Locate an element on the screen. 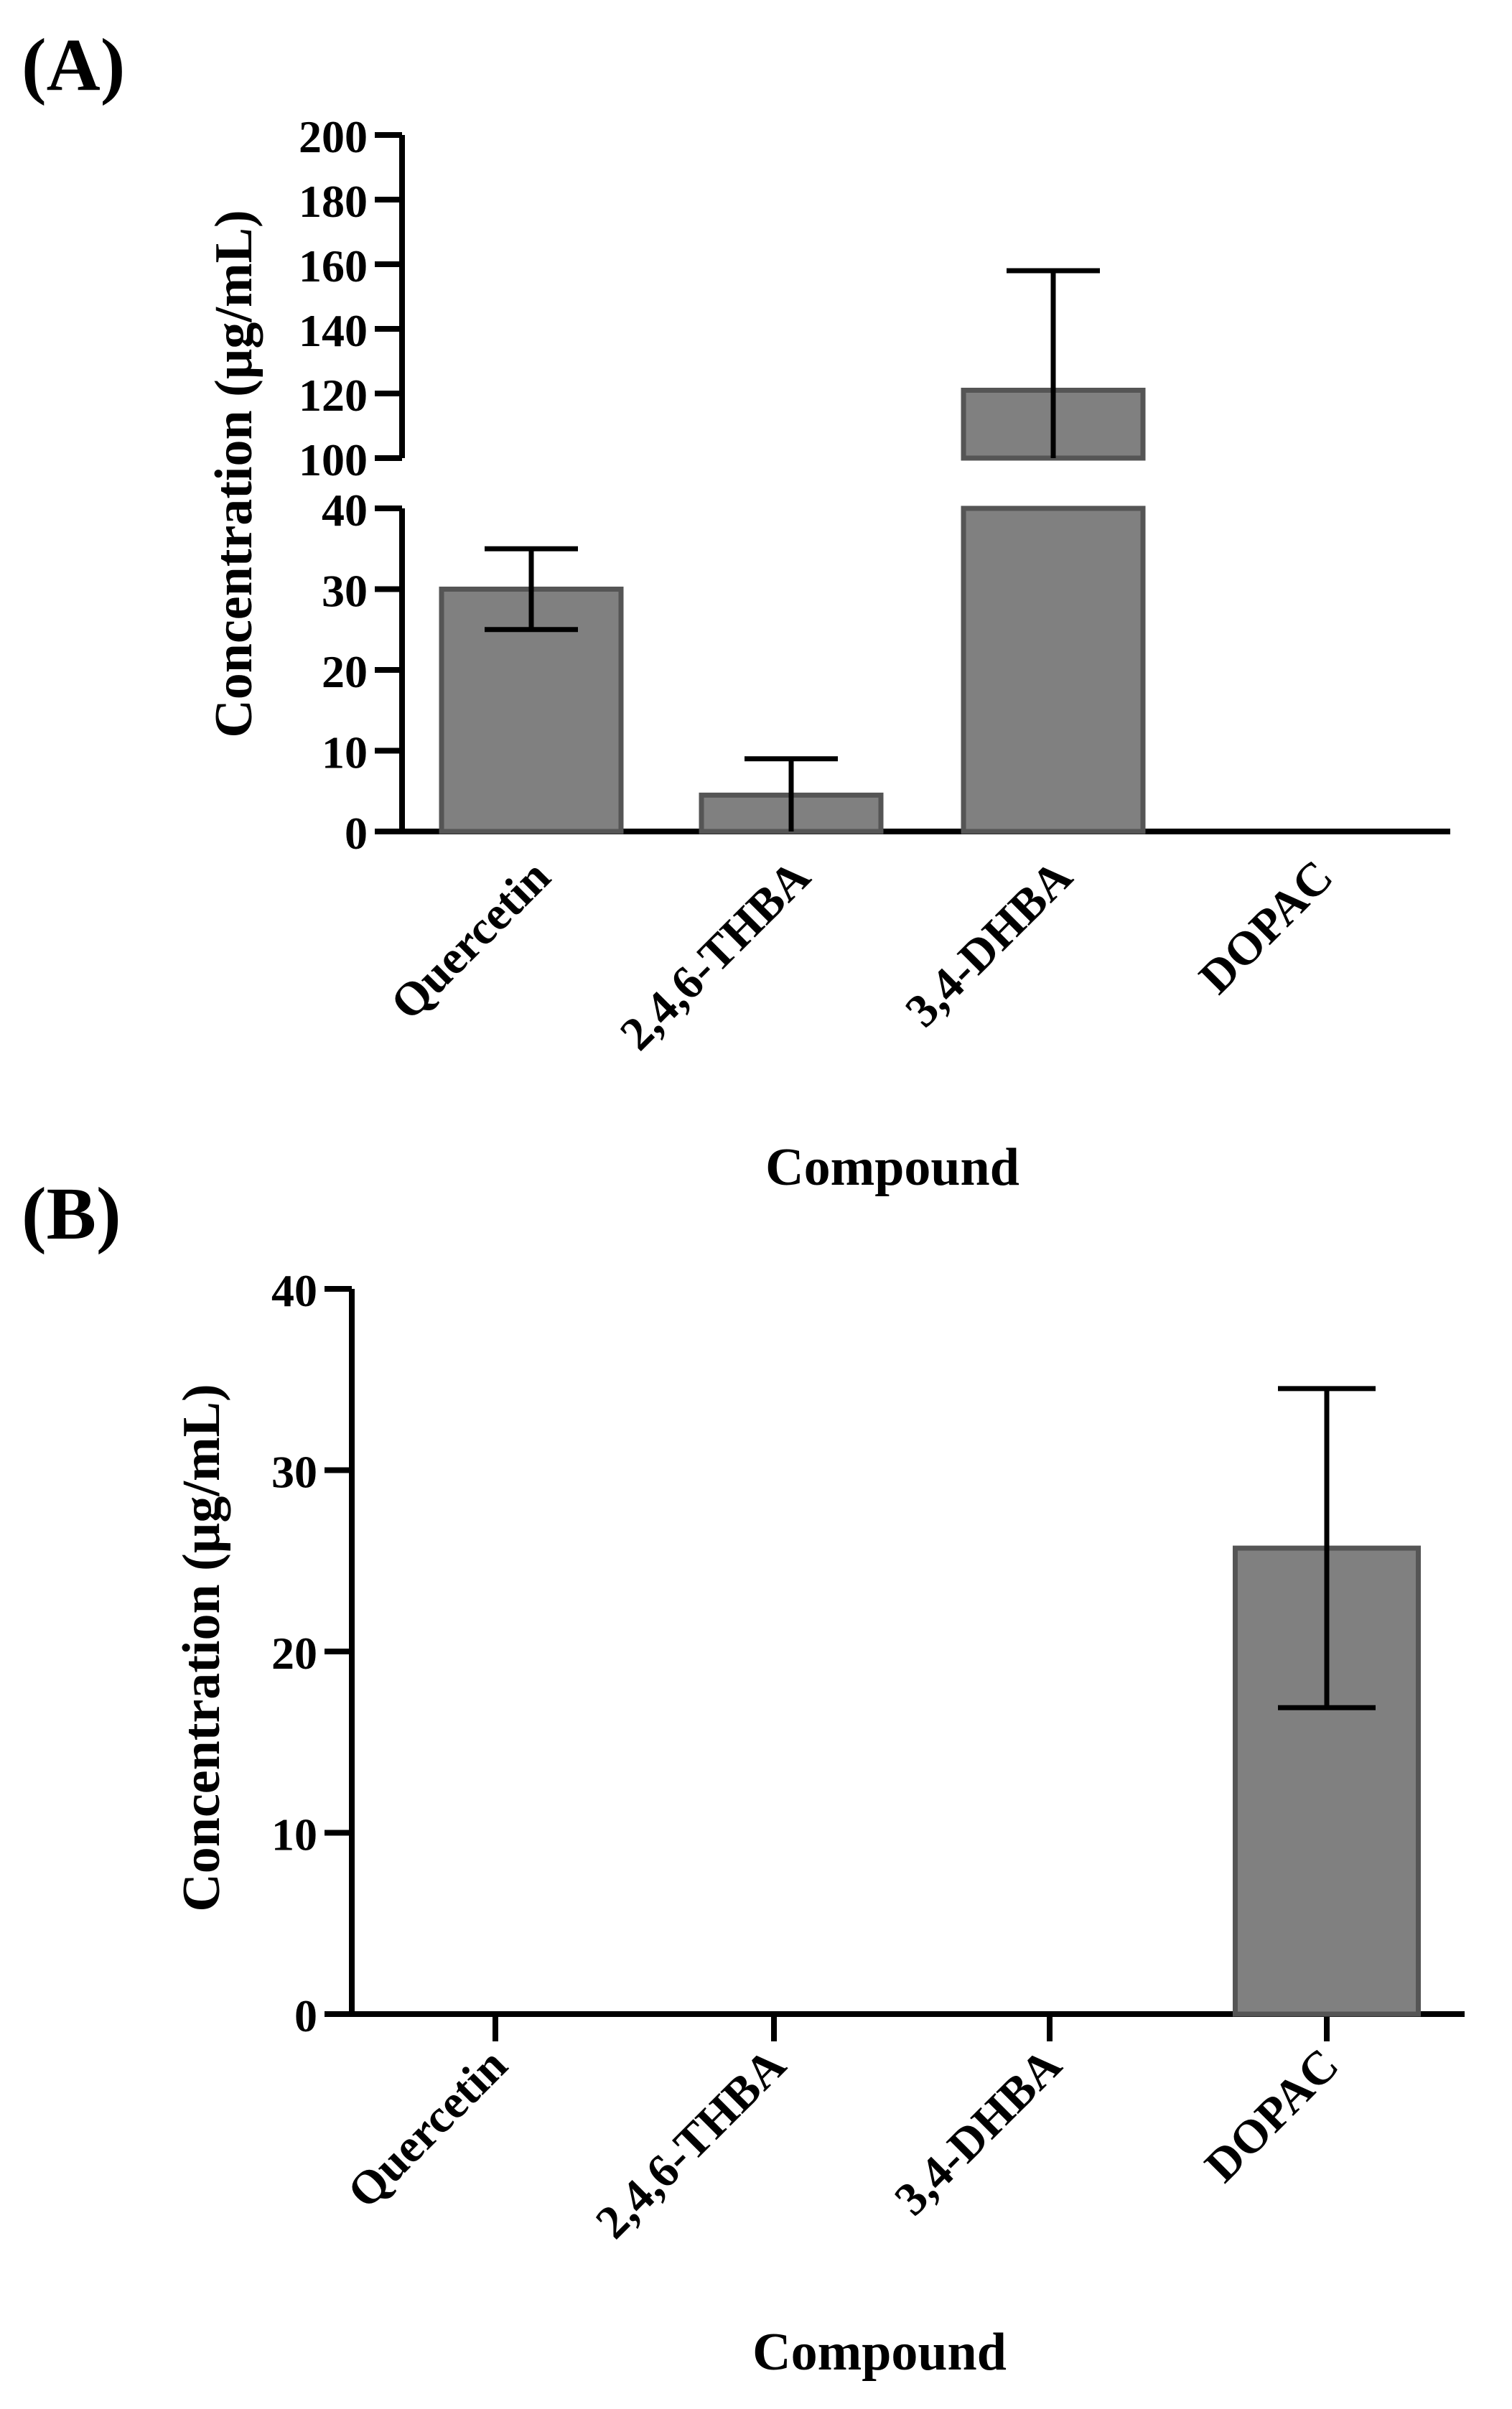 The width and height of the screenshot is (1512, 2409). panel-b-label: (B) is located at coordinates (71, 1214).